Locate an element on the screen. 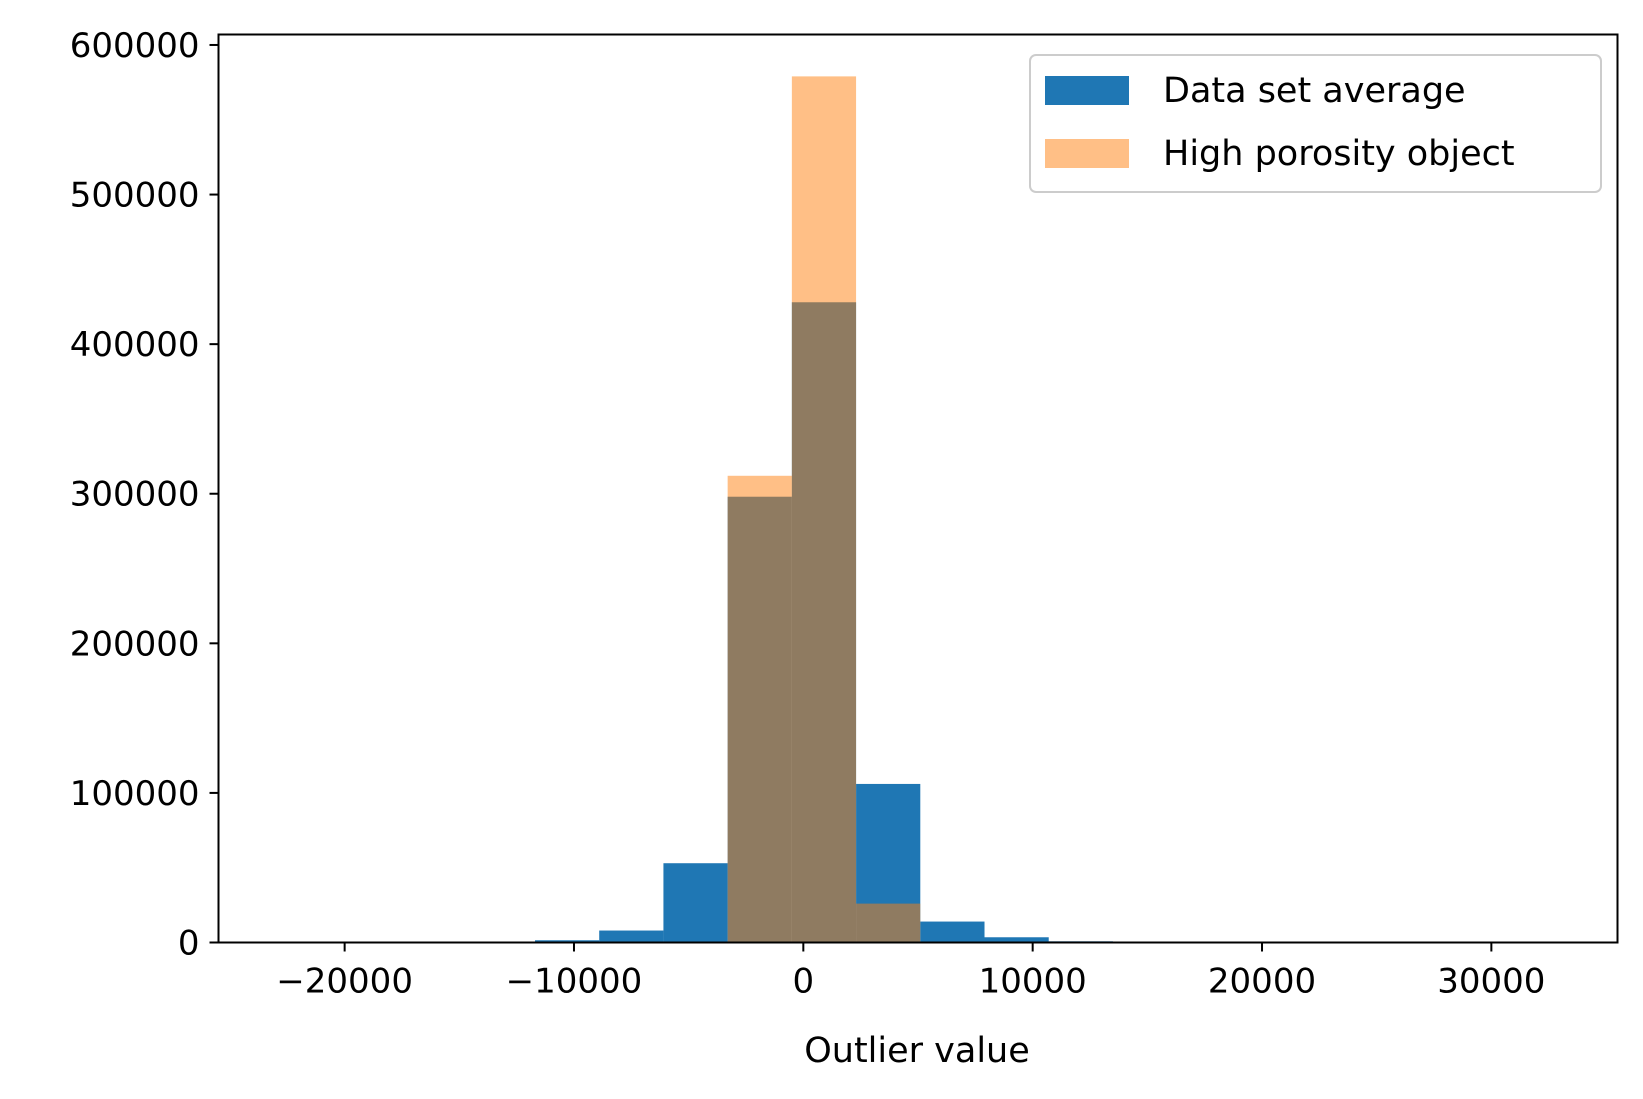  x-tick-label: −20000 is located at coordinates (344, 982).